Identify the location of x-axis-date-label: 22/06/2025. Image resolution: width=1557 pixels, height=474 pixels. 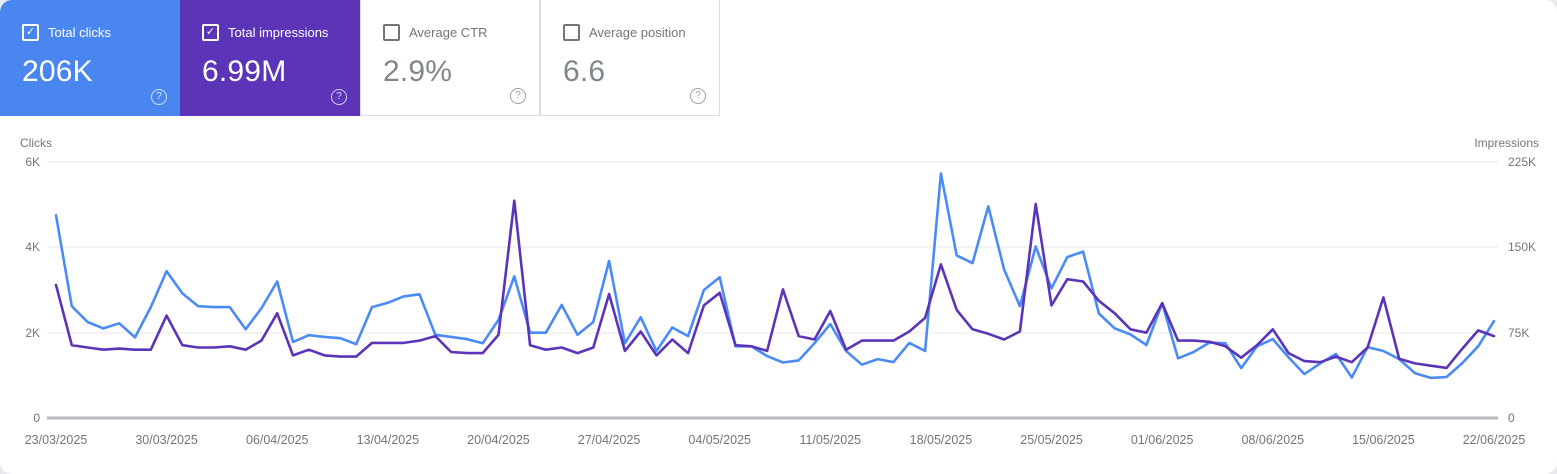
(1494, 440).